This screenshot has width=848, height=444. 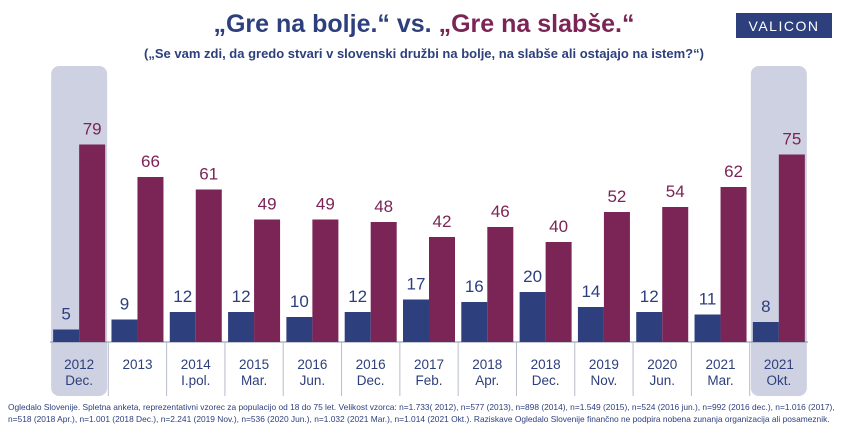 What do you see at coordinates (604, 364) in the screenshot?
I see `tick-label-year: 2019` at bounding box center [604, 364].